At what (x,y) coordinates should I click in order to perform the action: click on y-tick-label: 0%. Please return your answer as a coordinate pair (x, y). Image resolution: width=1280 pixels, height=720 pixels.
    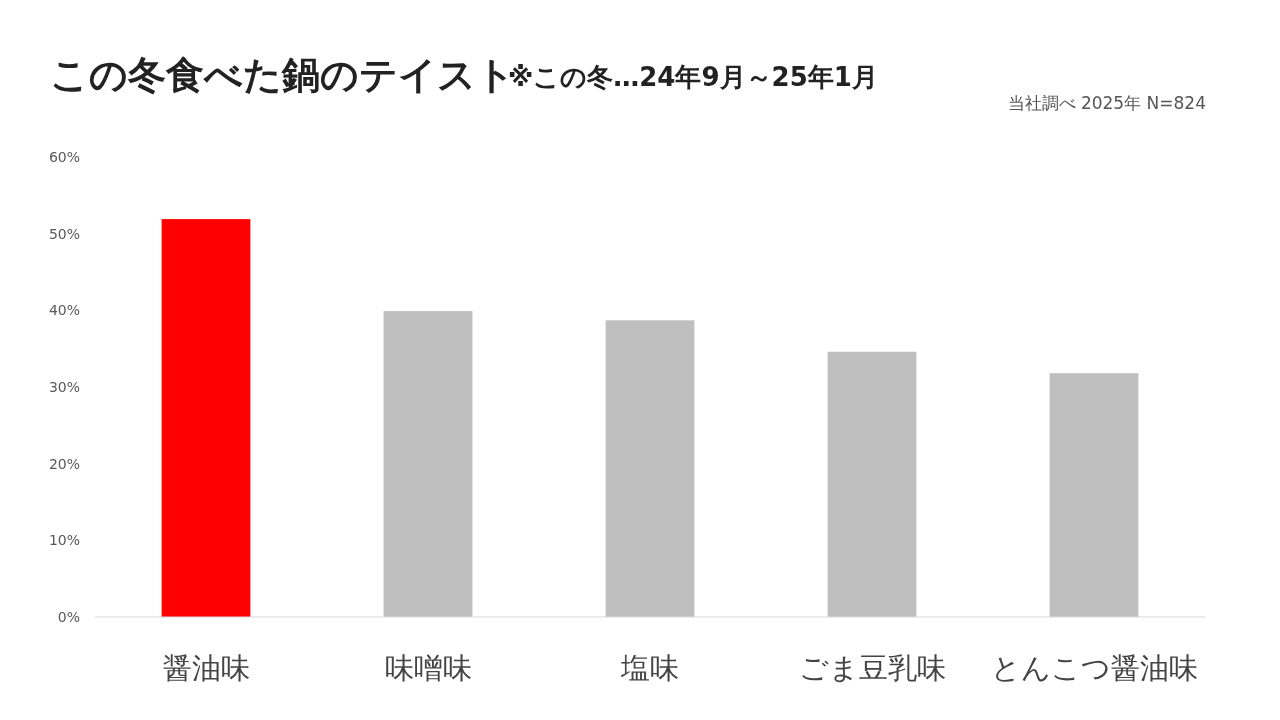
    Looking at the image, I should click on (68, 617).